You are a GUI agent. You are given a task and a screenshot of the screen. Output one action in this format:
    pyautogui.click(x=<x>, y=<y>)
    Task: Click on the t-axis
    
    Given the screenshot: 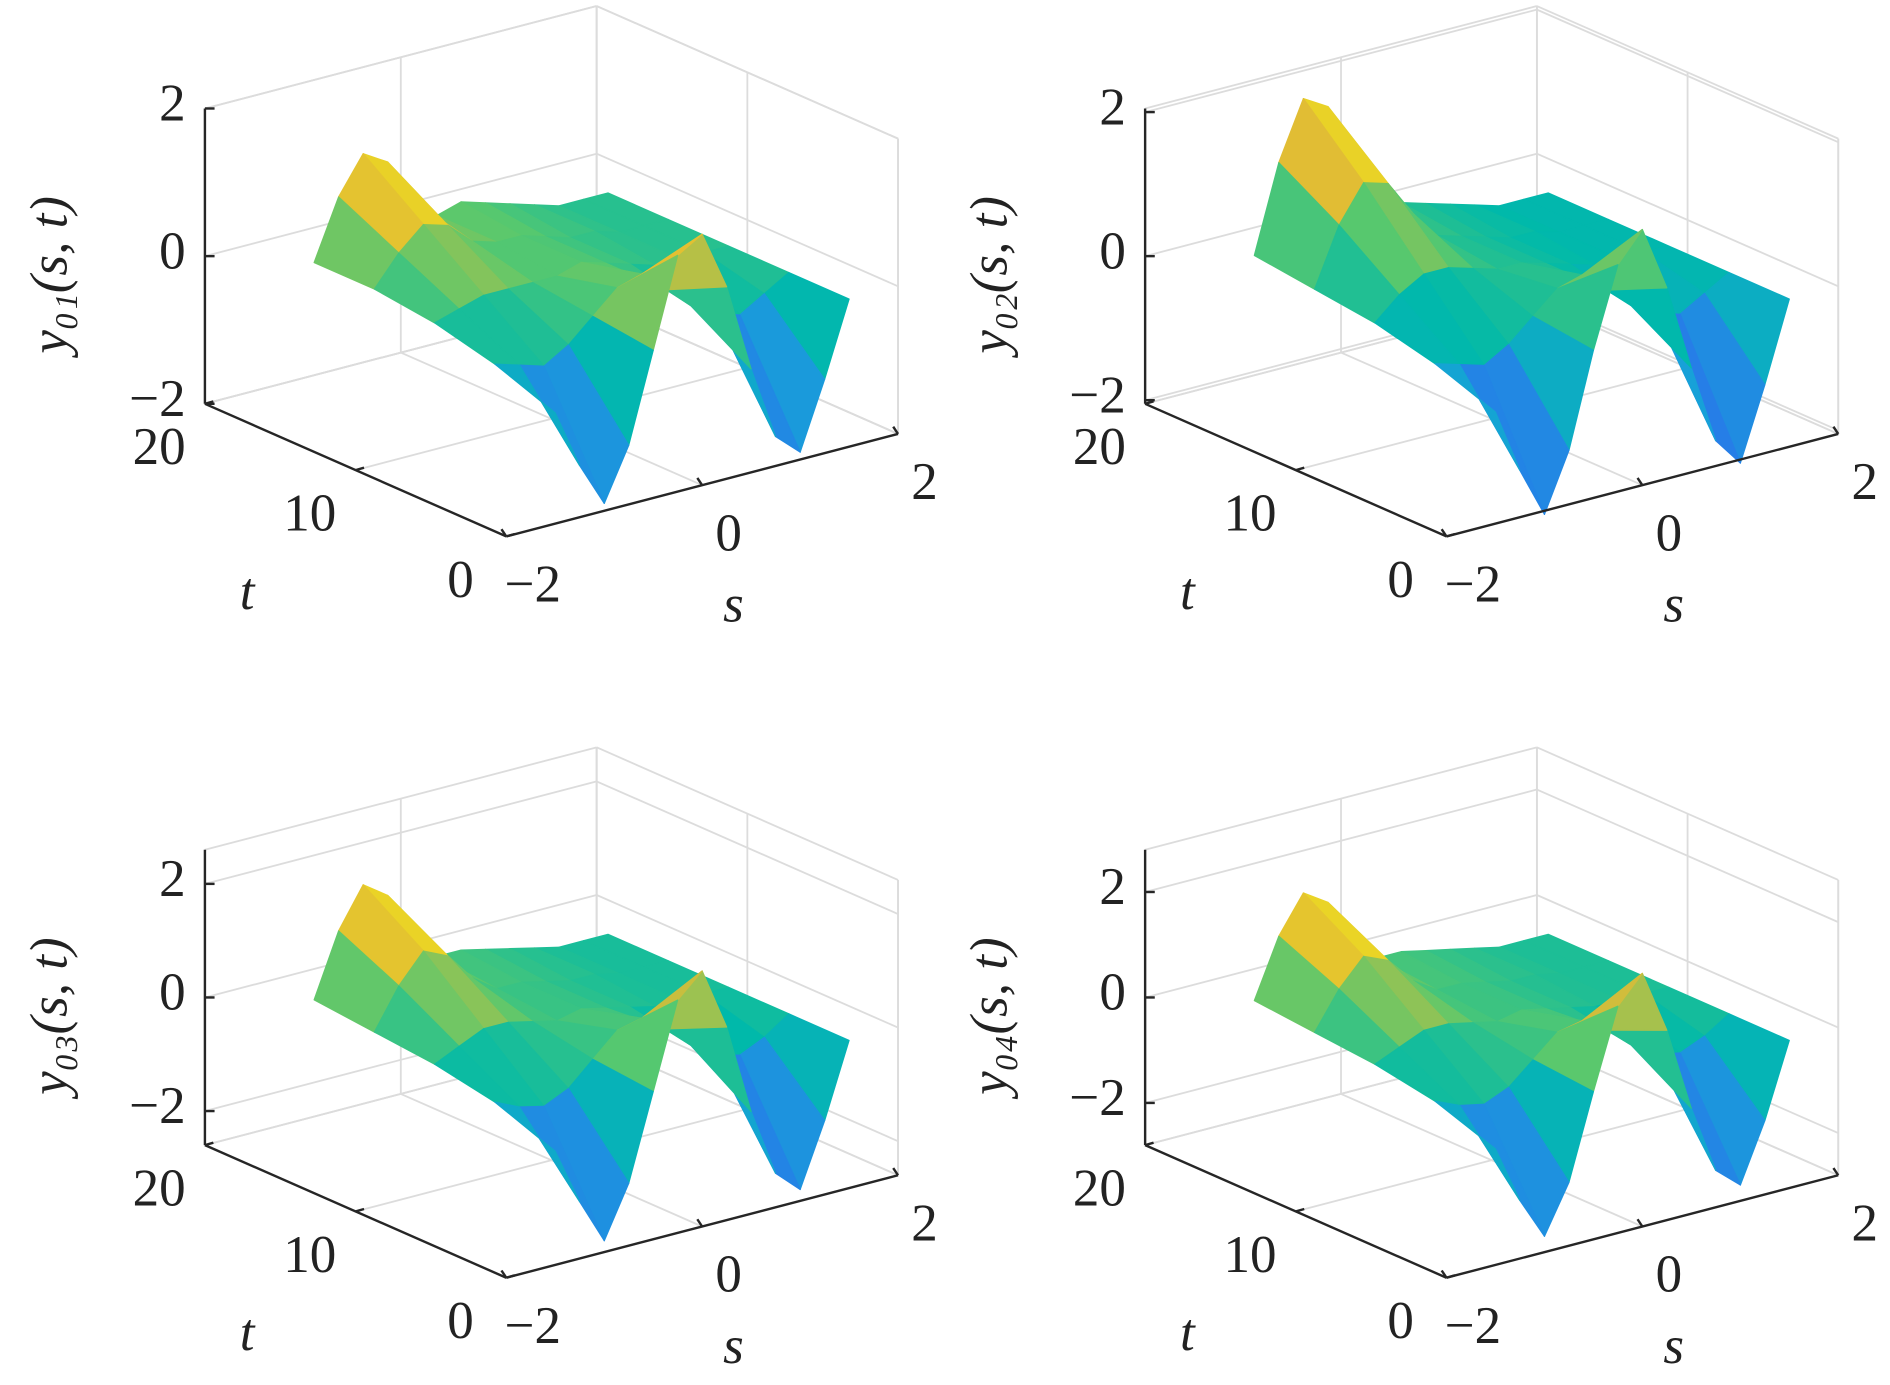 What is the action you would take?
    pyautogui.click(x=1295, y=470)
    